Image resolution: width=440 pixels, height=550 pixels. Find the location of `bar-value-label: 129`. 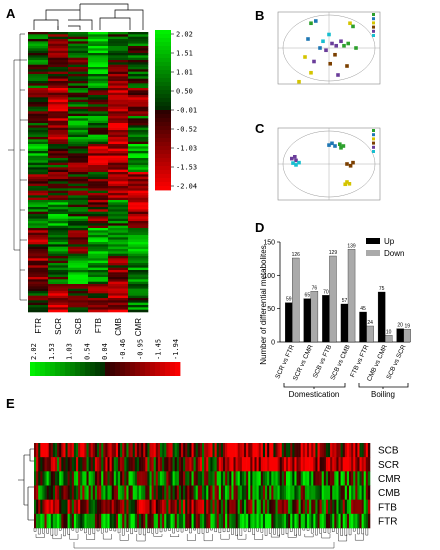

bar-value-label: 129 is located at coordinates (333, 253).